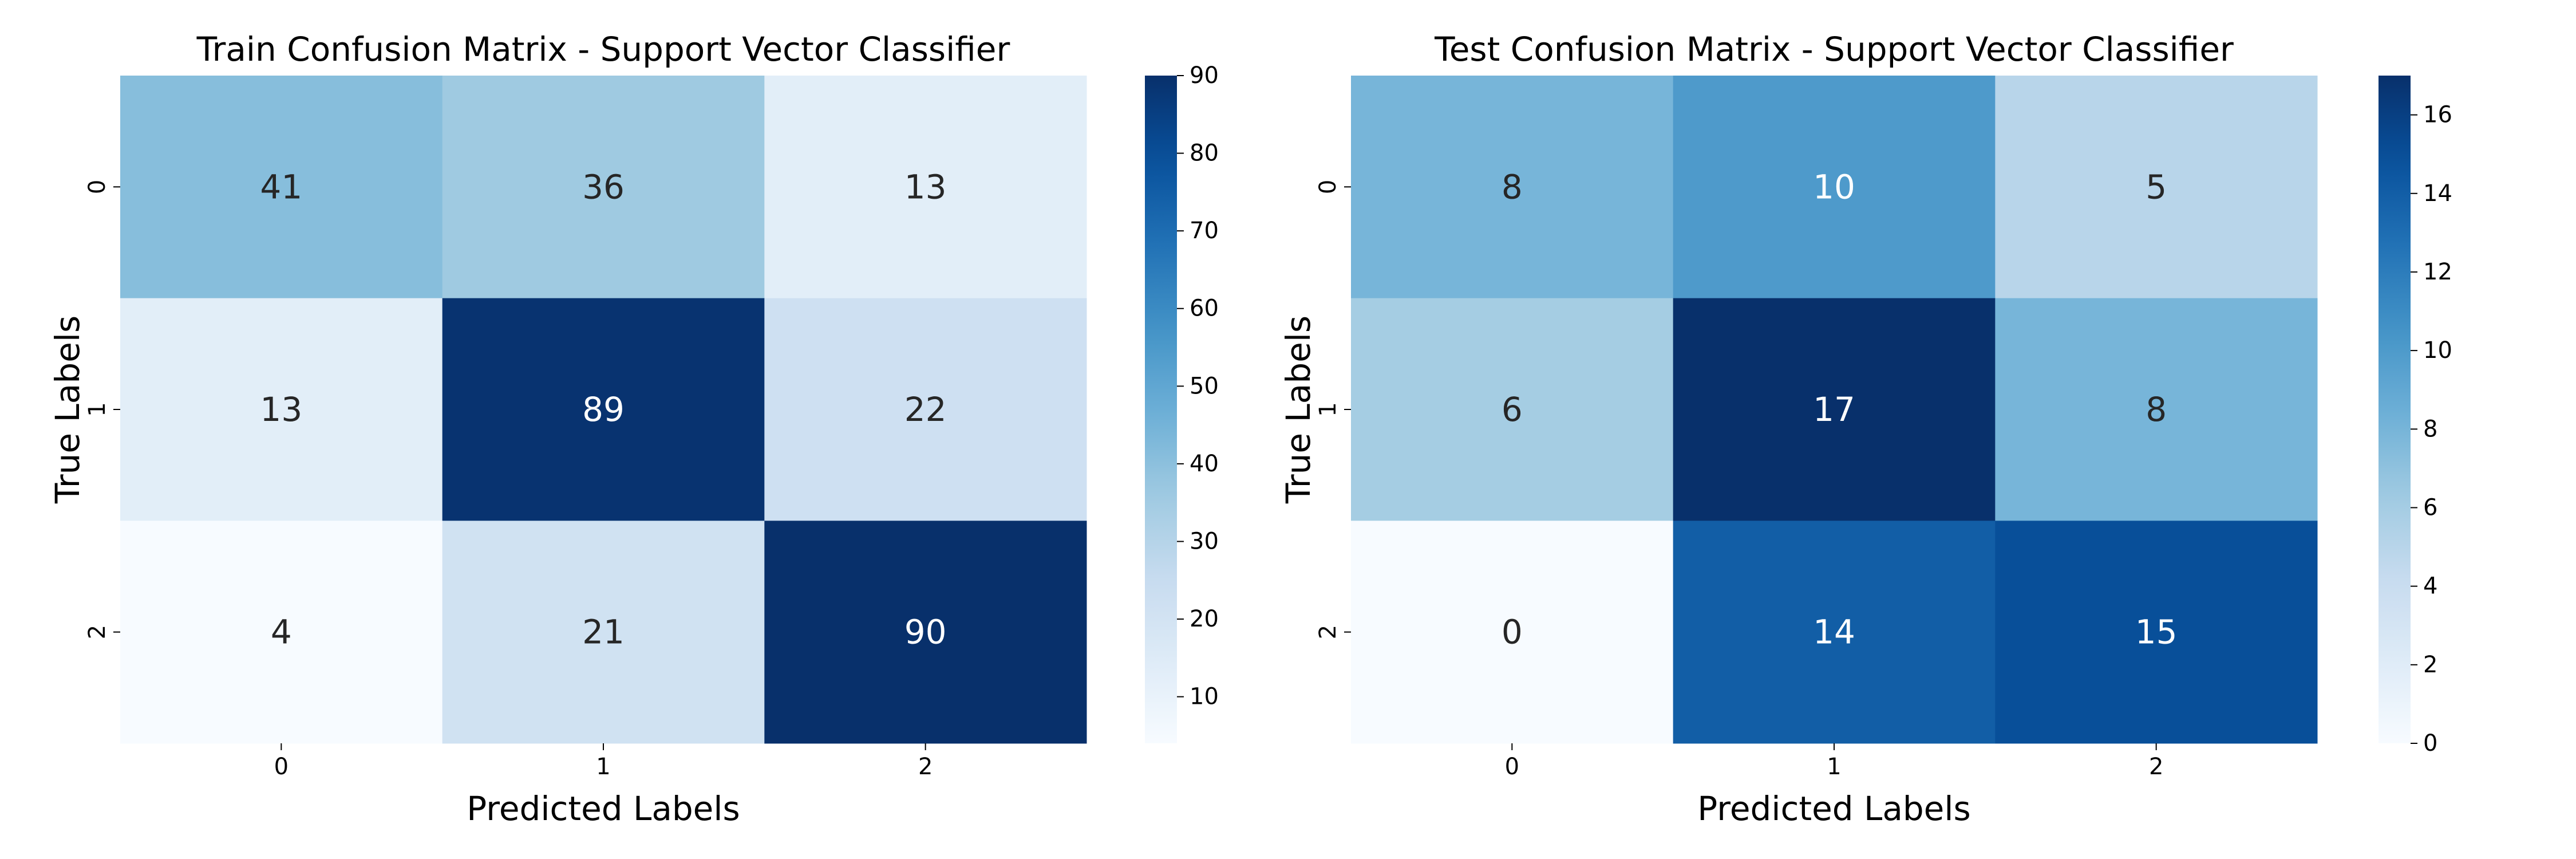  I want to click on cell-value-label: 90, so click(925, 632).